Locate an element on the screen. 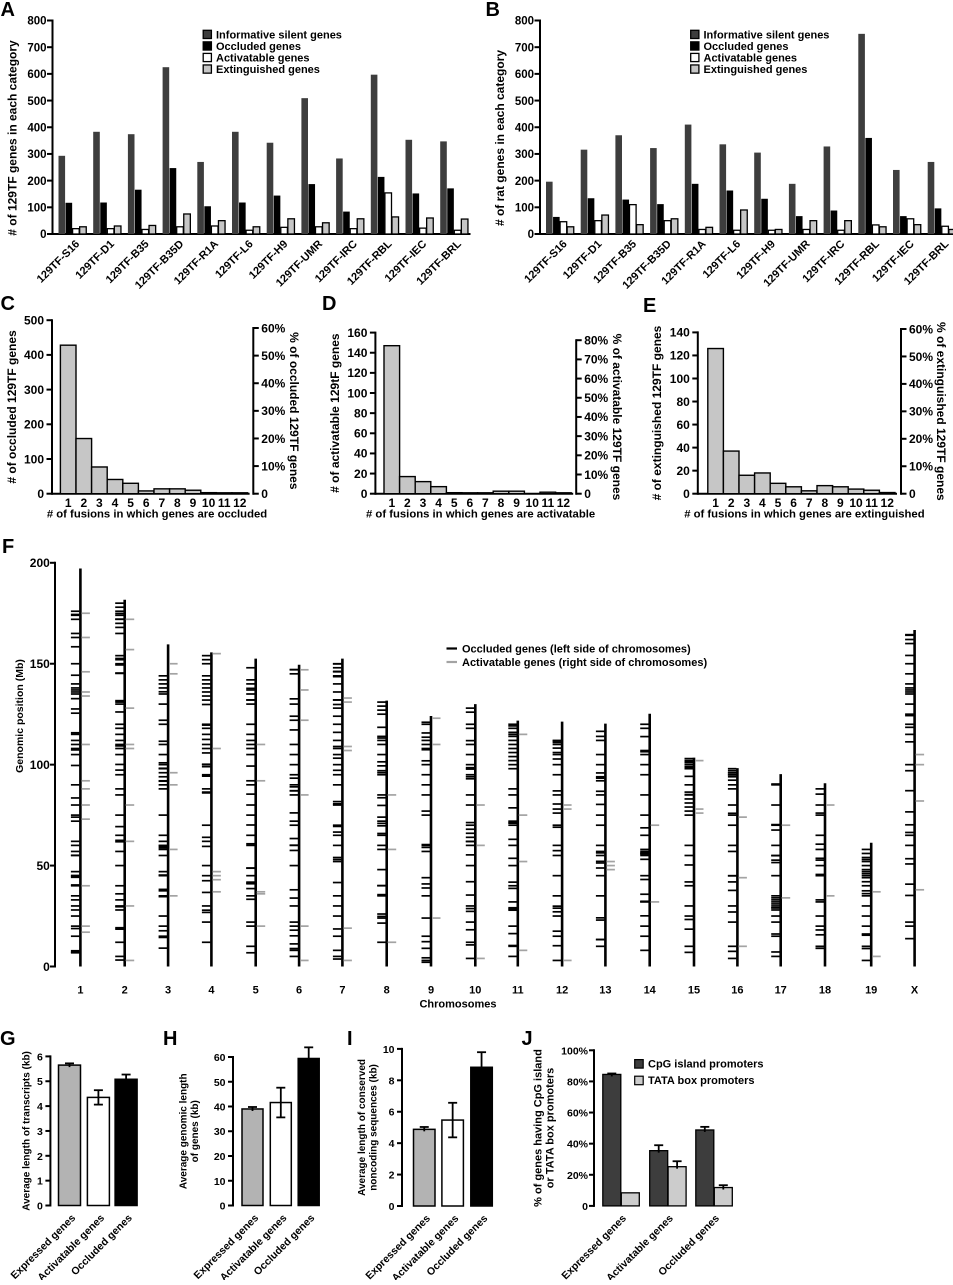 Image resolution: width=953 pixels, height=1285 pixels. svg-text: Average genomic length is located at coordinates (183, 1131).